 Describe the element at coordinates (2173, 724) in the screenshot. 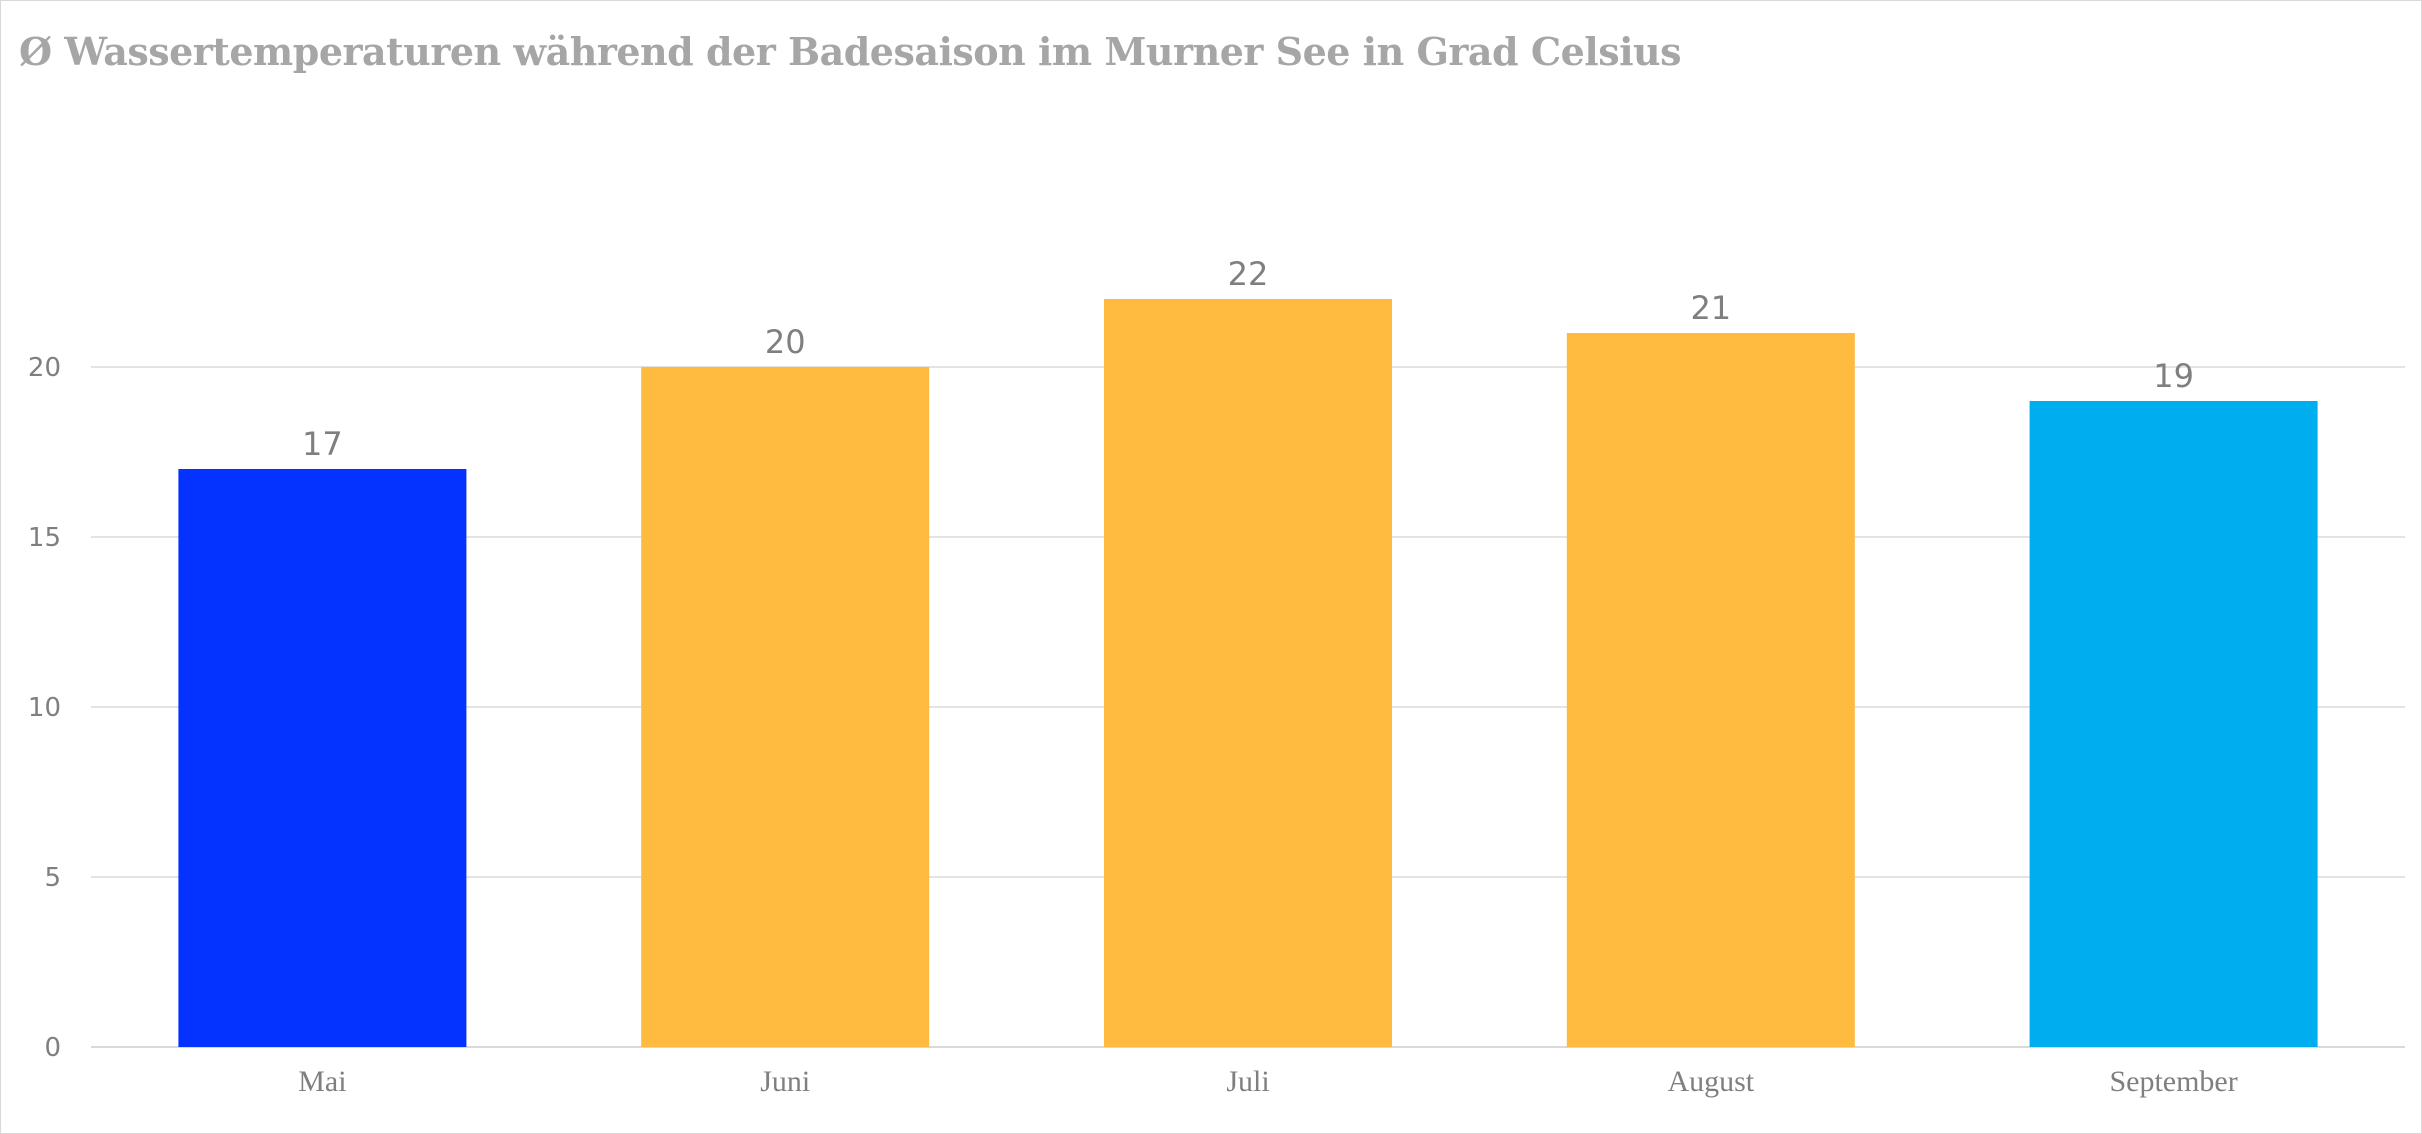

I see `bar-september` at that location.